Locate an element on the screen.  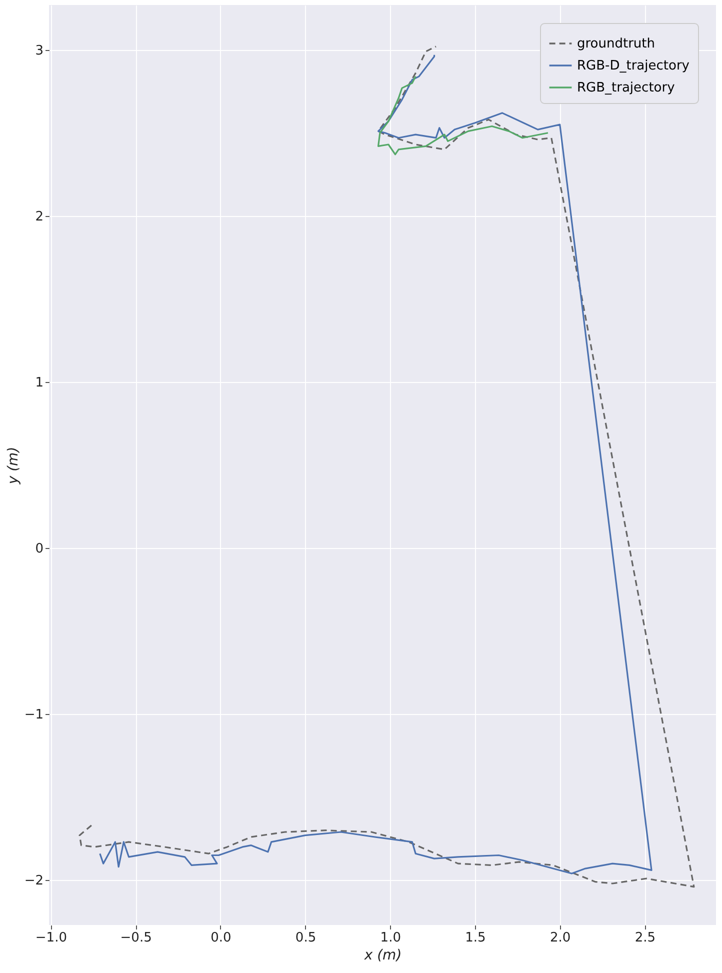
y-tick-label: −2 is located at coordinates (34, 881).